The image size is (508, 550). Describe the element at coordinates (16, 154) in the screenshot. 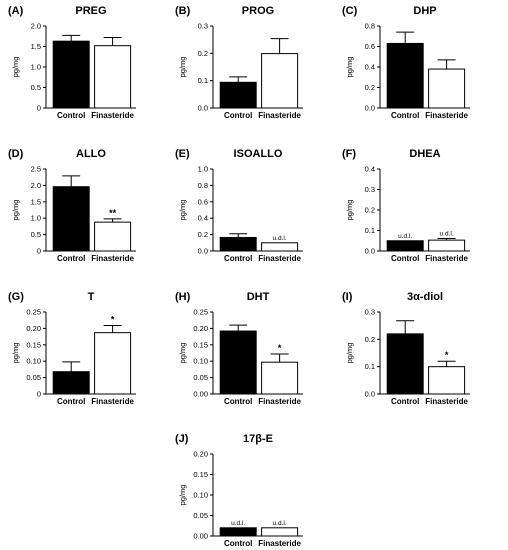

I see `panel-label: (D)` at that location.